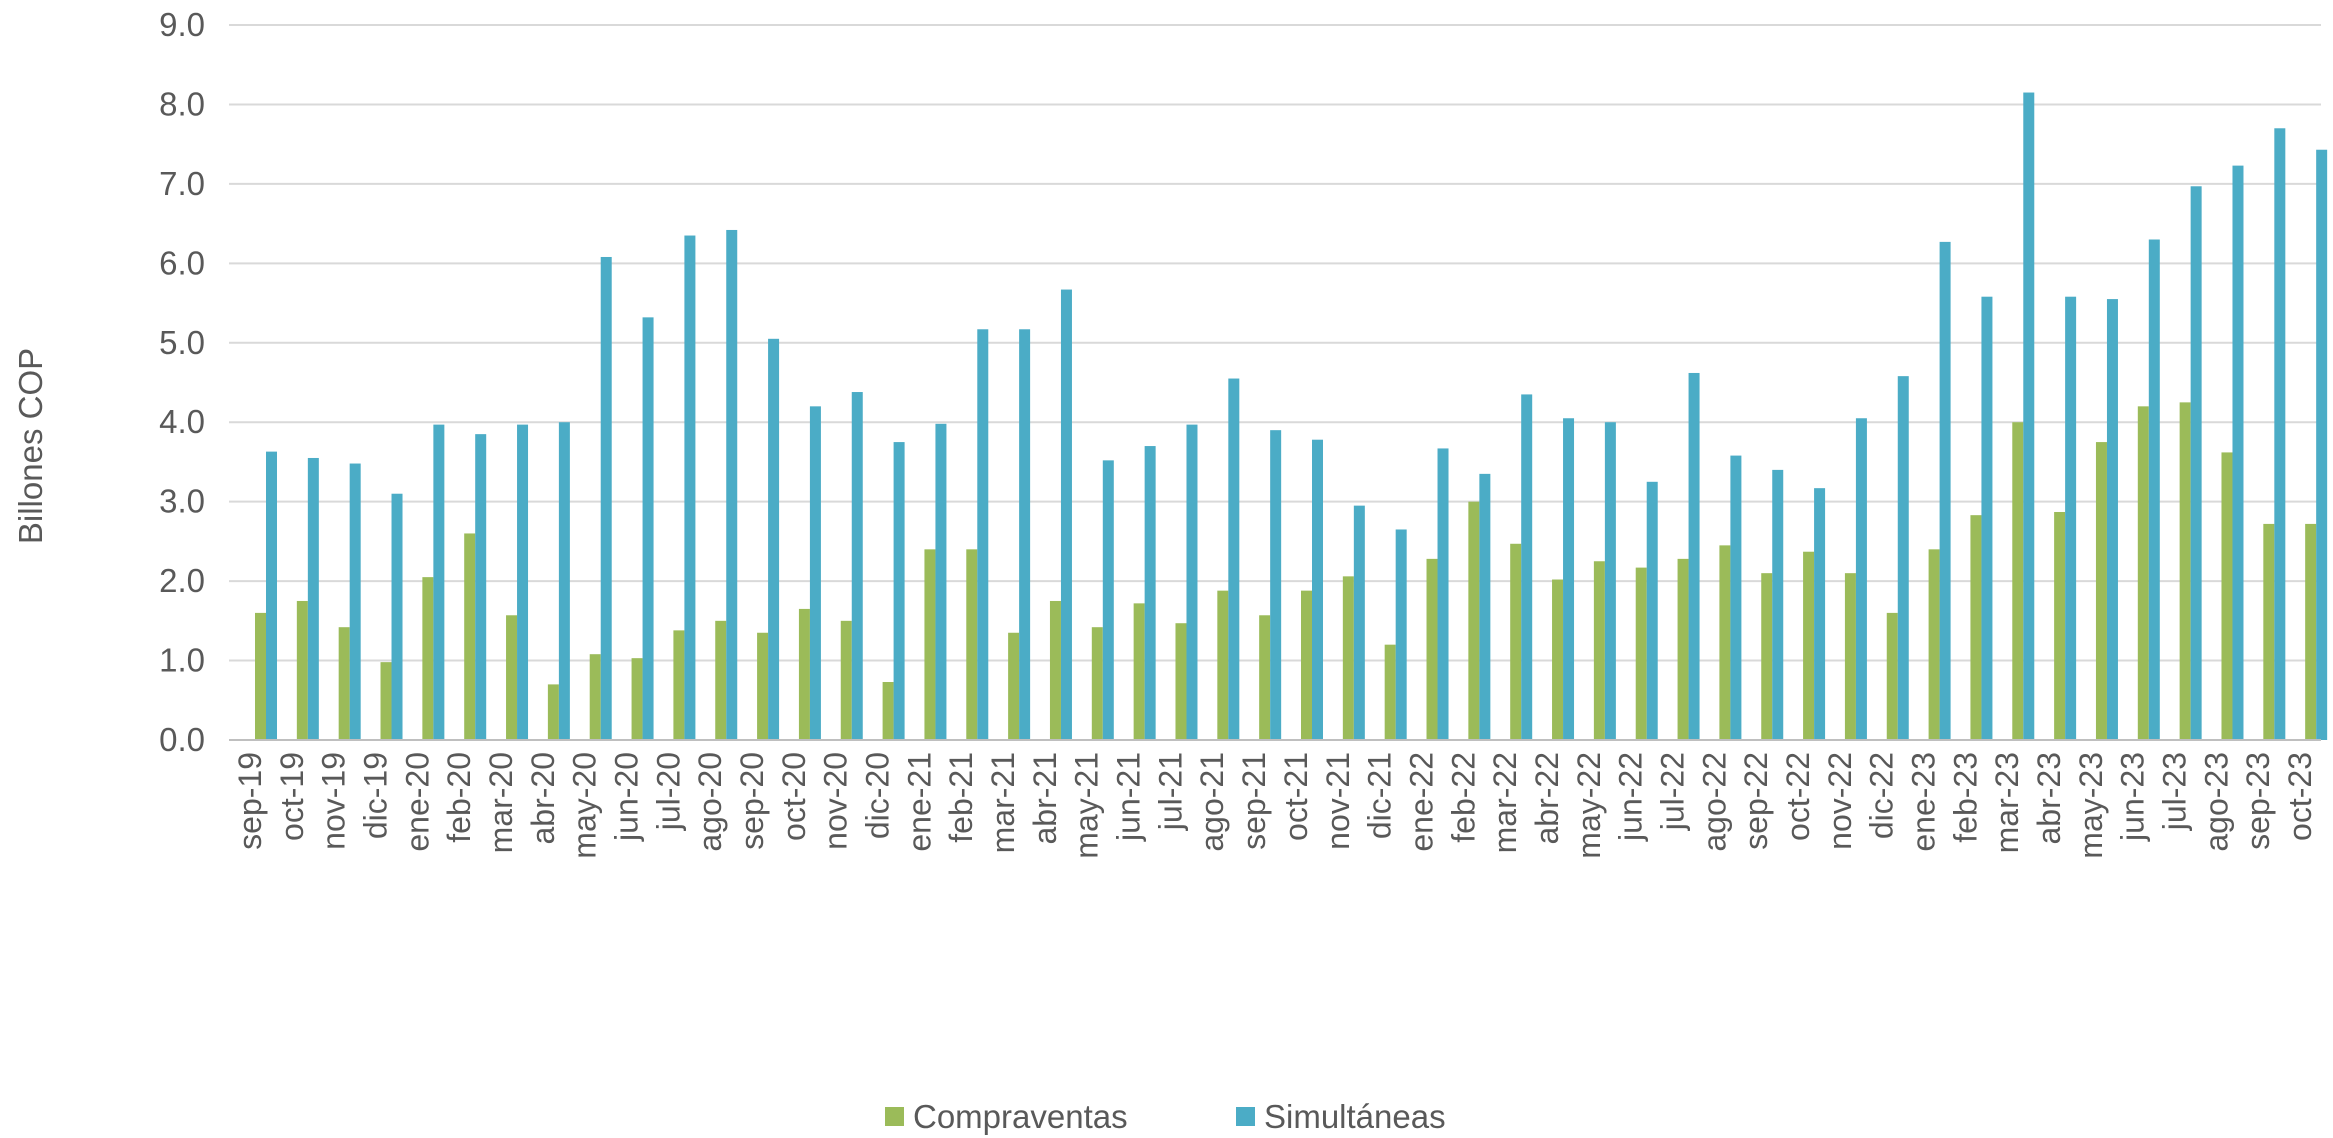 This screenshot has height=1138, width=2333. What do you see at coordinates (1245, 1116) in the screenshot?
I see `legend-swatch-simultaneas` at bounding box center [1245, 1116].